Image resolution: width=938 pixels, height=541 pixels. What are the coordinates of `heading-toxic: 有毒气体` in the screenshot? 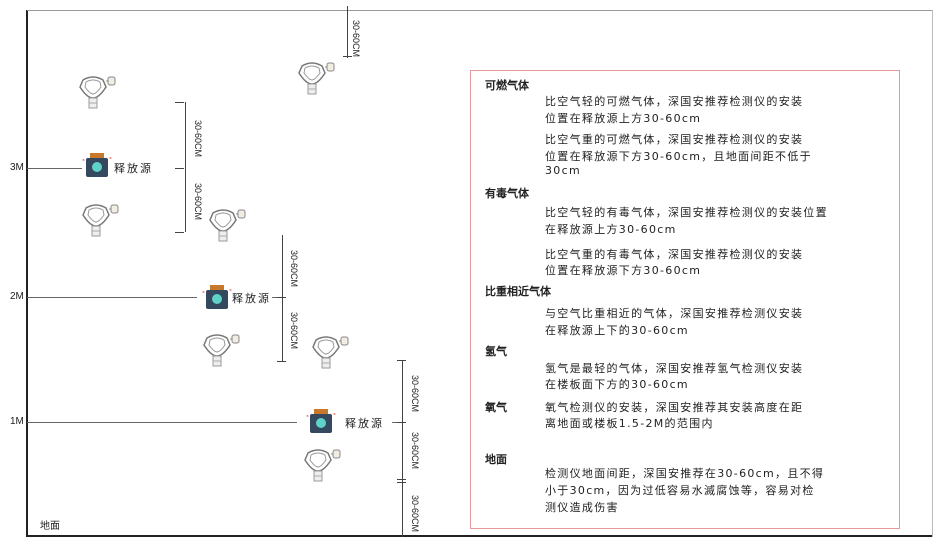 It's located at (507, 193).